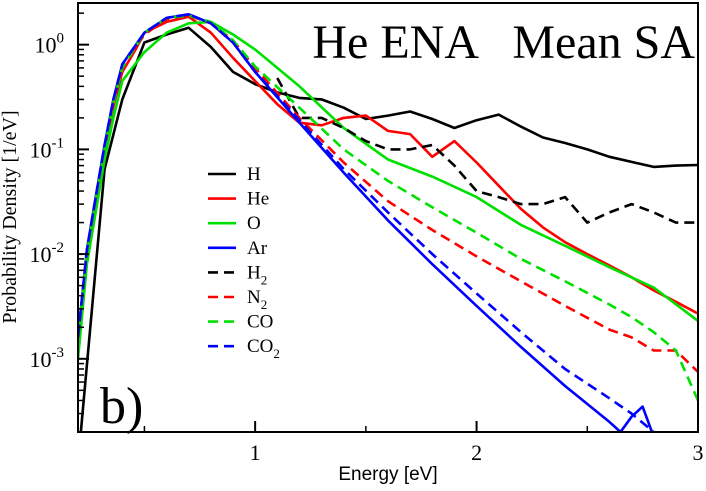 The image size is (706, 491). I want to click on x-tick-label: 2, so click(476, 452).